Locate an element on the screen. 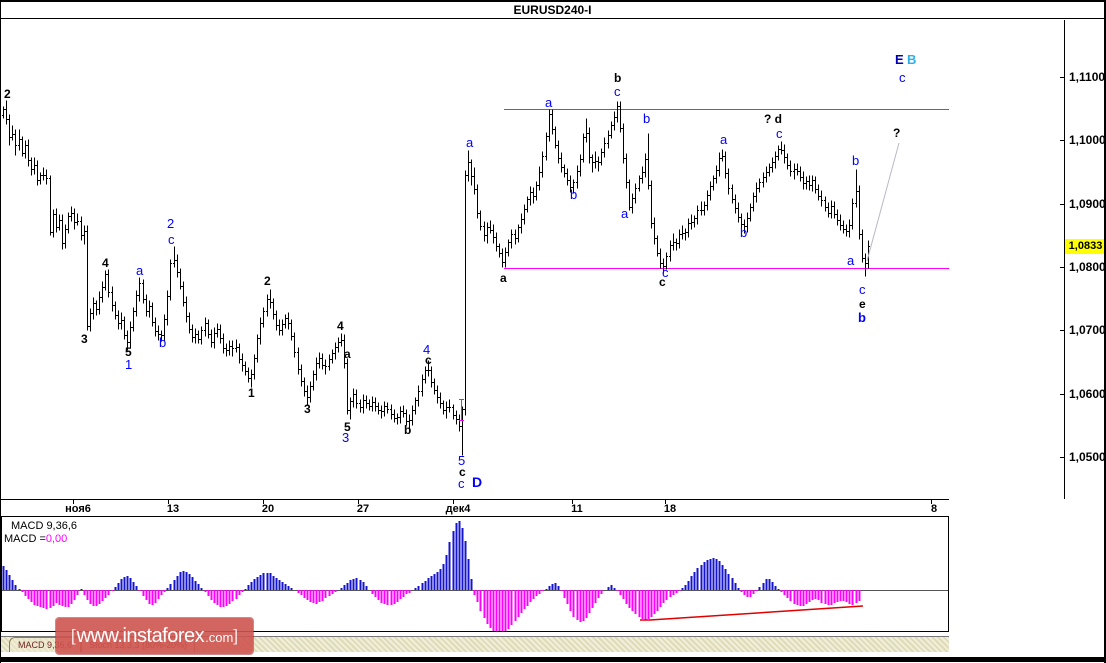  macd-value-label: MACD = is located at coordinates (25, 539).